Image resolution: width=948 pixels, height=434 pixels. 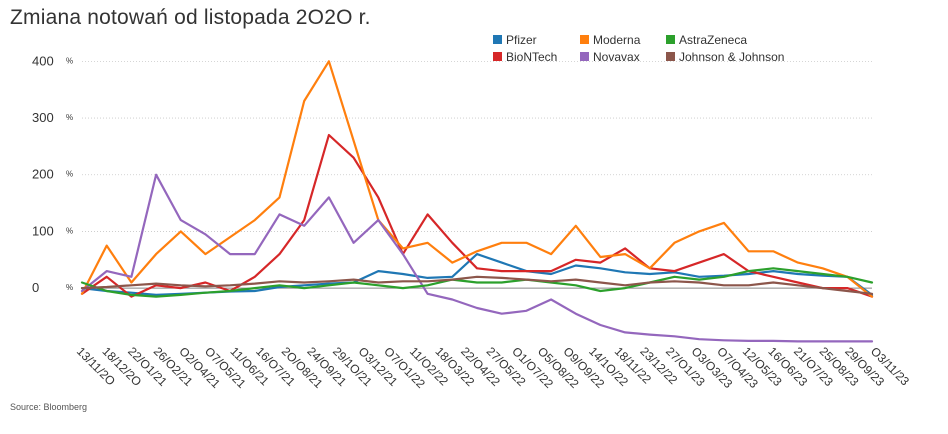 I want to click on series-line-astrazeneca, so click(x=477, y=282).